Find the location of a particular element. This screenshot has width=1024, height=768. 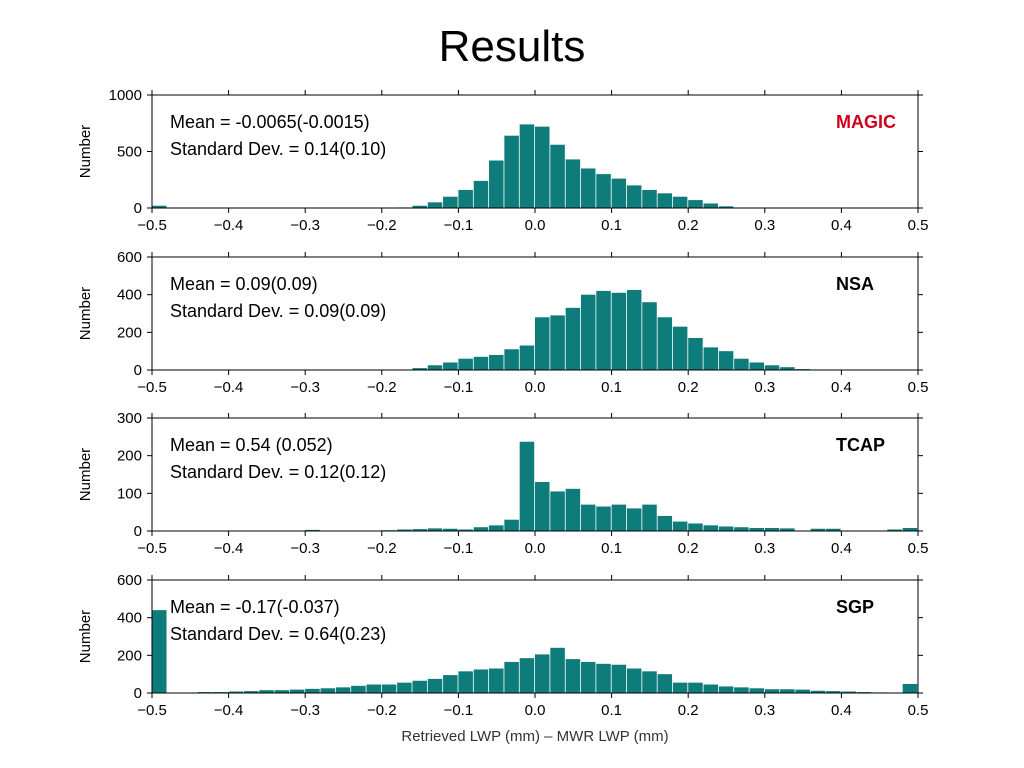

mean-annotation: Mean = 0.09(0.09) is located at coordinates (244, 284).